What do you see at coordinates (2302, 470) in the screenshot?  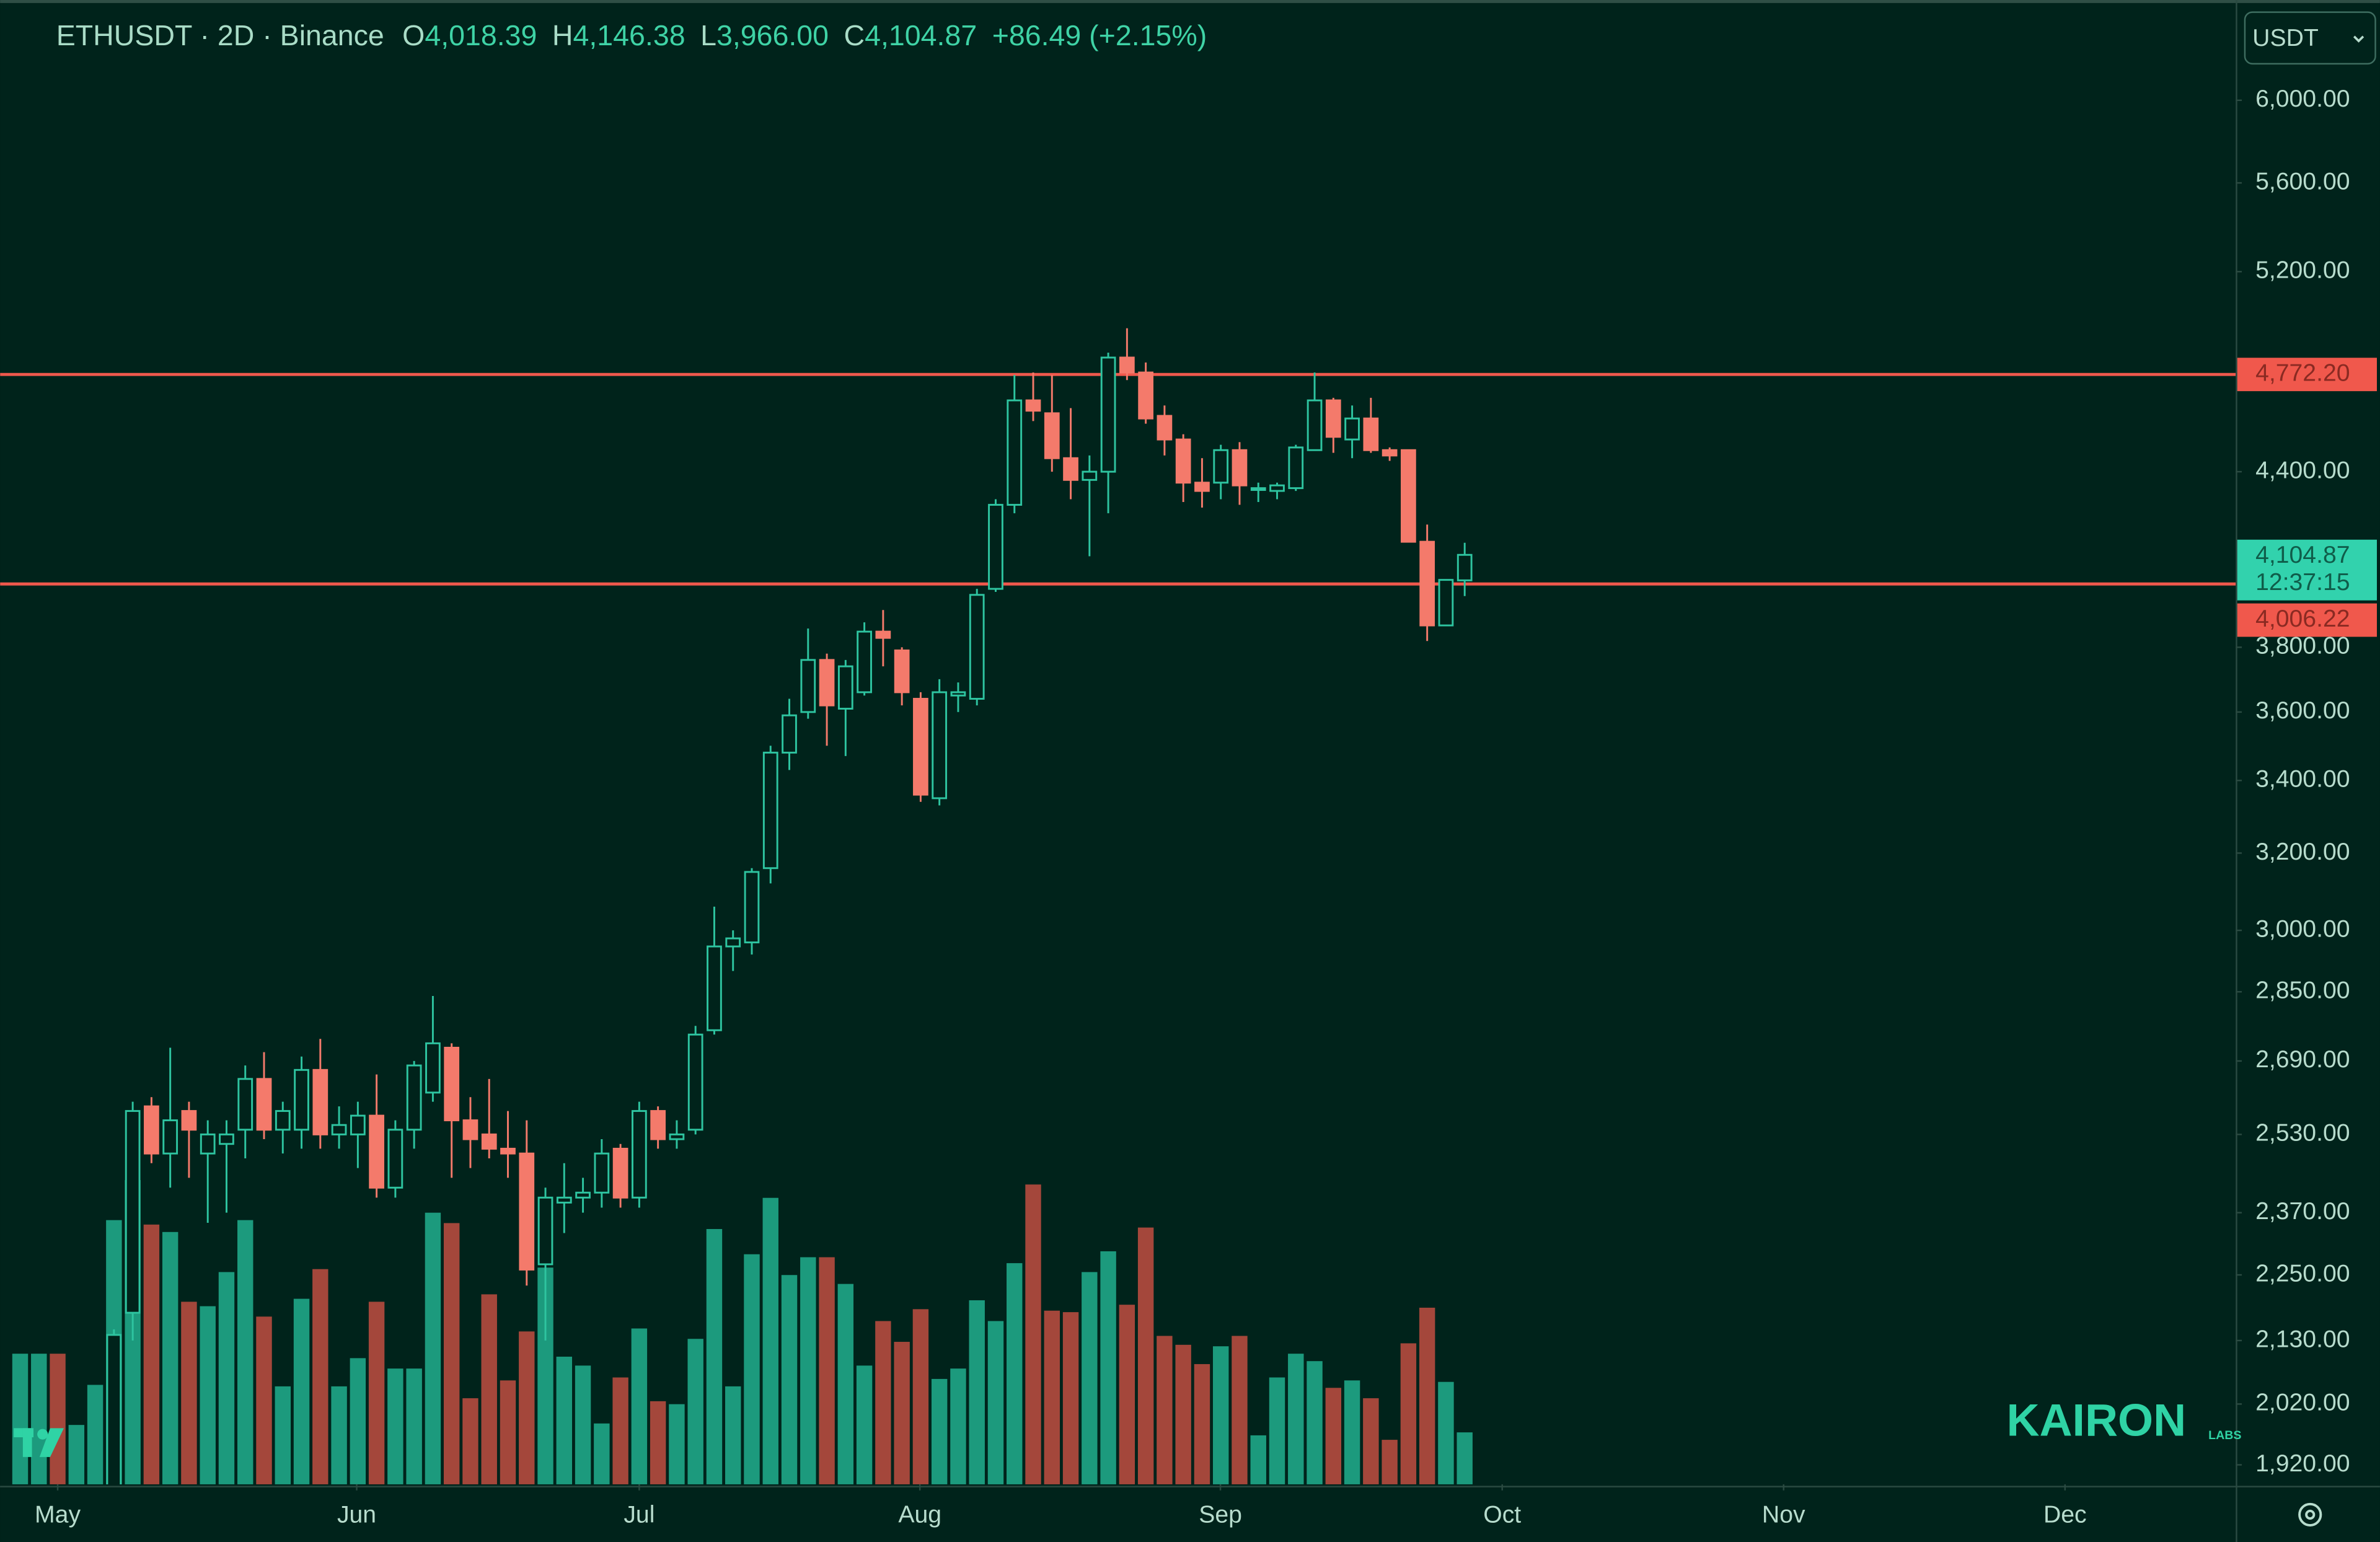 I see `y-tick-label: 4,400.00` at bounding box center [2302, 470].